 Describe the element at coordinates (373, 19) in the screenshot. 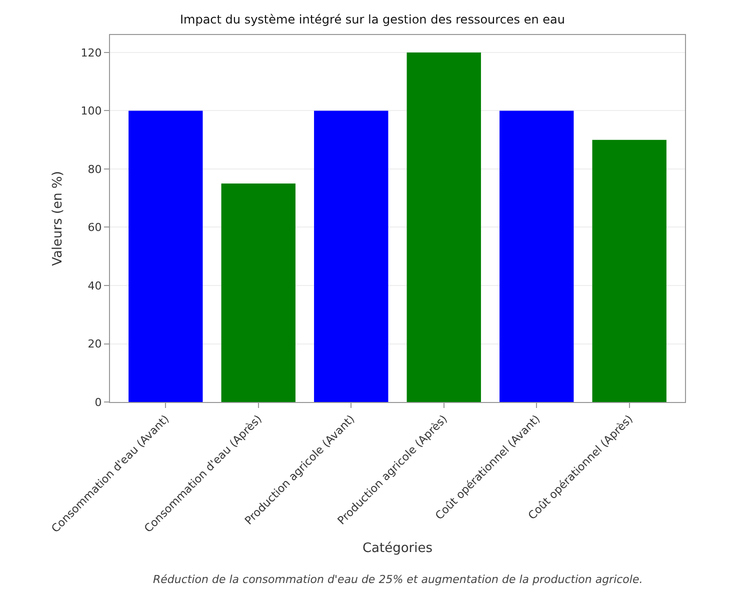

I see `chart-title: Impact du système intégré sur la gestion des ressources en eau` at that location.